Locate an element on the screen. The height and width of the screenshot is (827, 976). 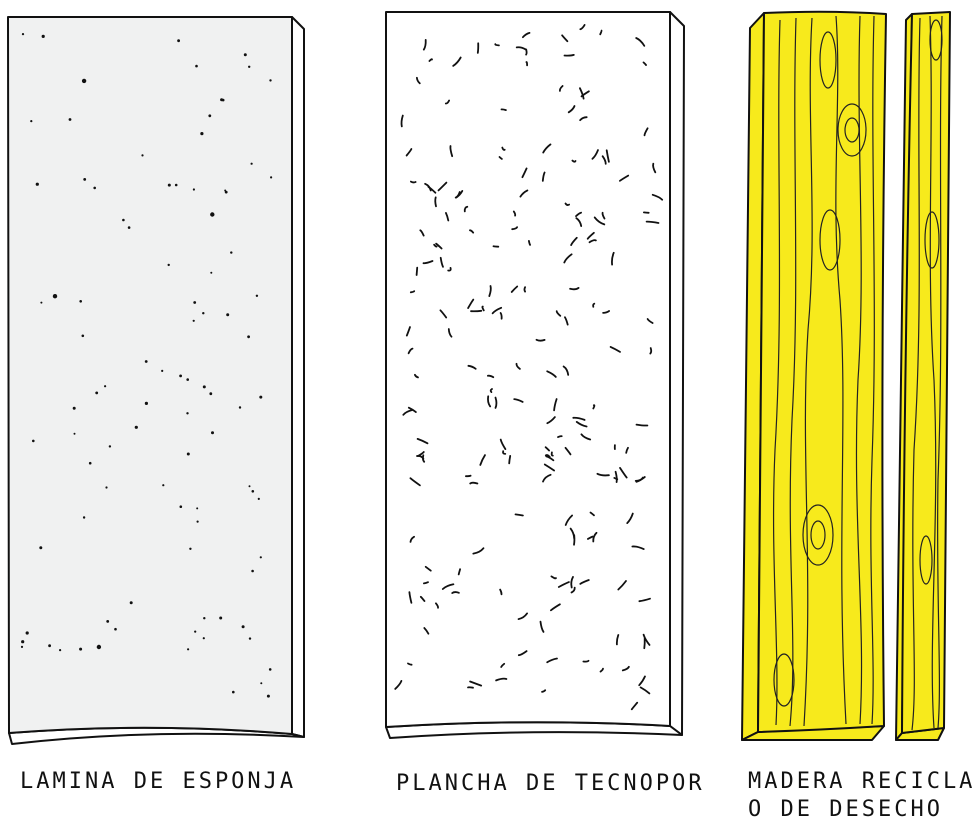
caption-wood: MADERA RECICLADA O DE DESECHO is located at coordinates (862, 796).